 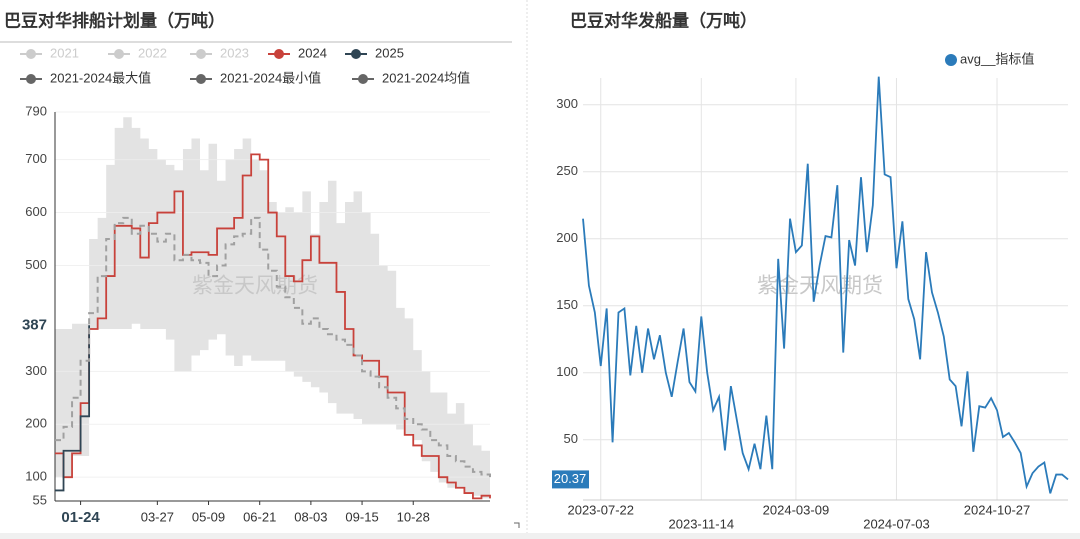 I want to click on x-tick-label: 08-03, so click(x=310, y=516).